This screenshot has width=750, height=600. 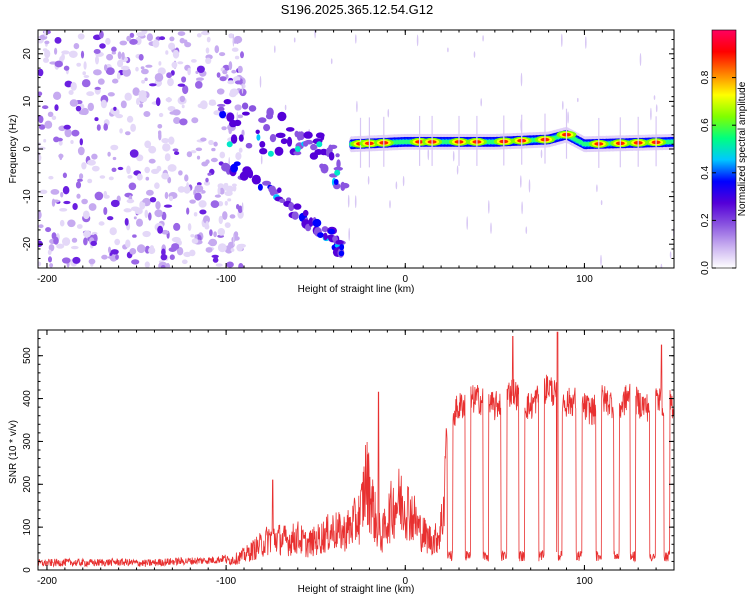 I want to click on y-tick-label: 200, so click(x=27, y=484).